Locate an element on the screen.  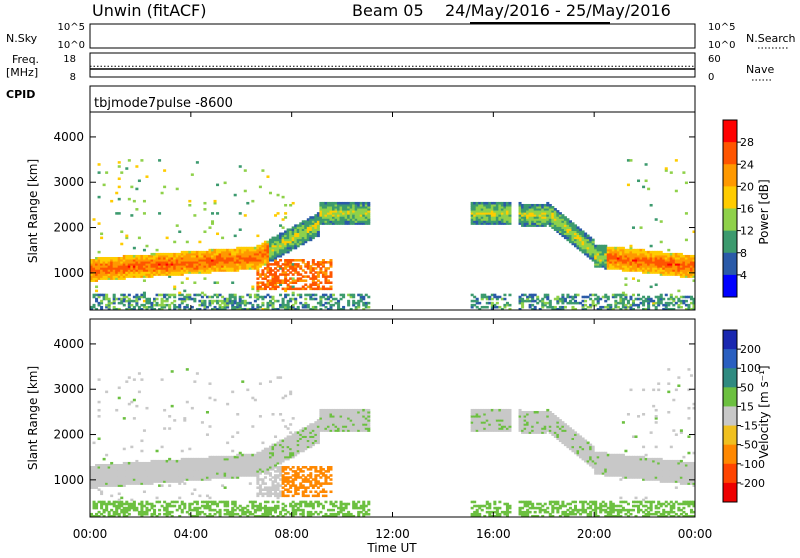
noise-right-tick-bottom: 10^0 is located at coordinates (721, 45).